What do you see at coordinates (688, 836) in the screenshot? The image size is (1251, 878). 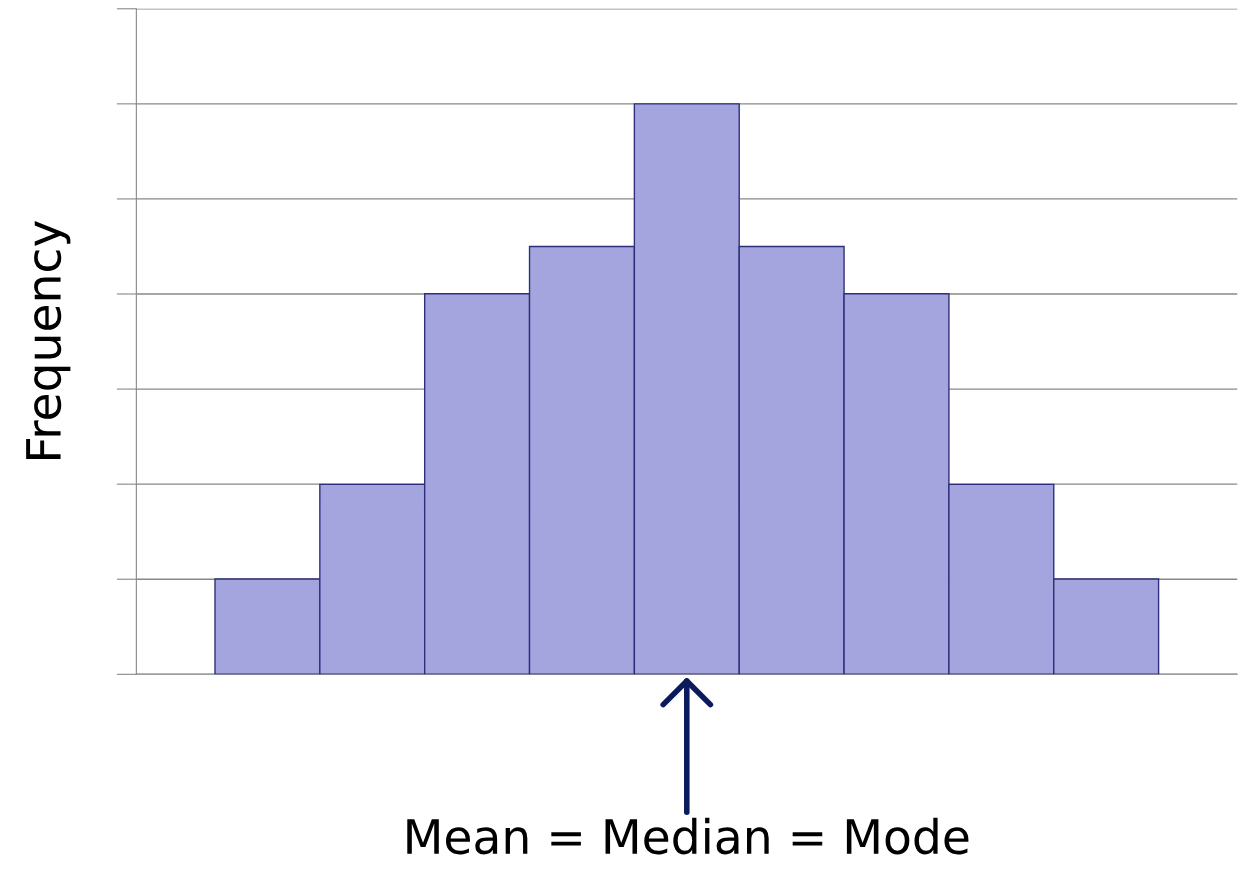 I see `text: Mean = Median = Mode` at bounding box center [688, 836].